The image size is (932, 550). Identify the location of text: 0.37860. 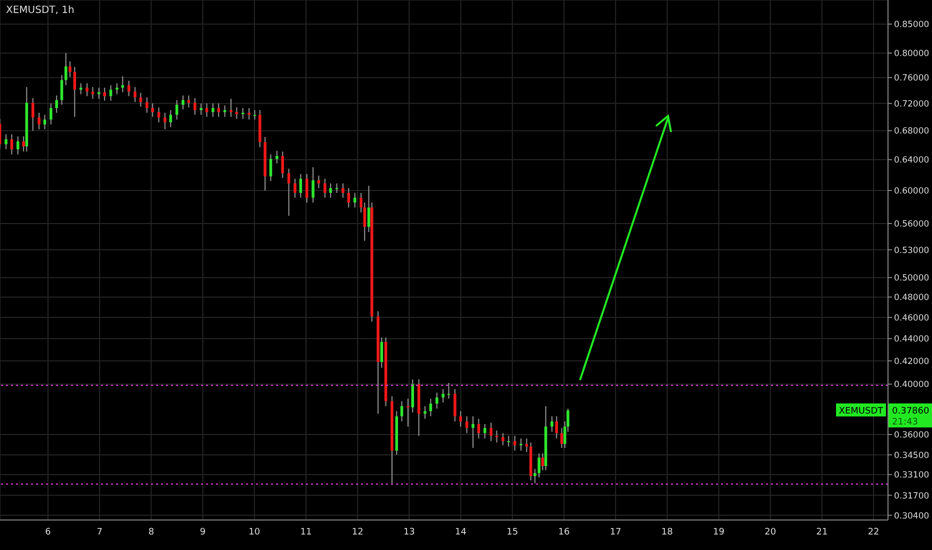
(911, 411).